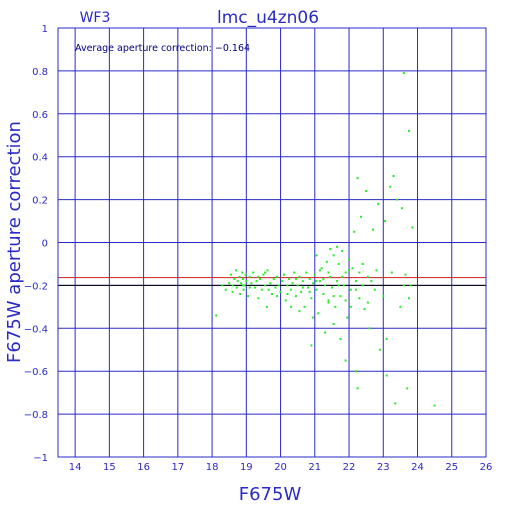  What do you see at coordinates (162, 48) in the screenshot?
I see `annotation-average: Average aperture correction: −0.164` at bounding box center [162, 48].